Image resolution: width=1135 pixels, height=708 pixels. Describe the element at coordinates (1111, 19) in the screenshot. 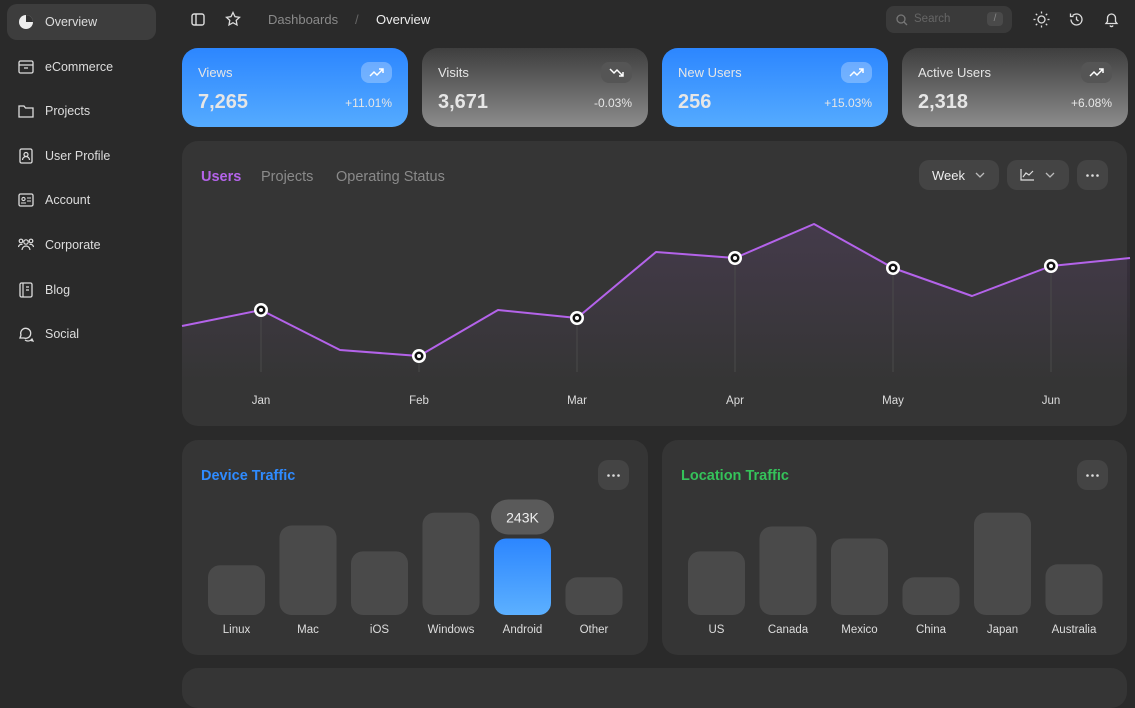

I see `notifications-button` at that location.